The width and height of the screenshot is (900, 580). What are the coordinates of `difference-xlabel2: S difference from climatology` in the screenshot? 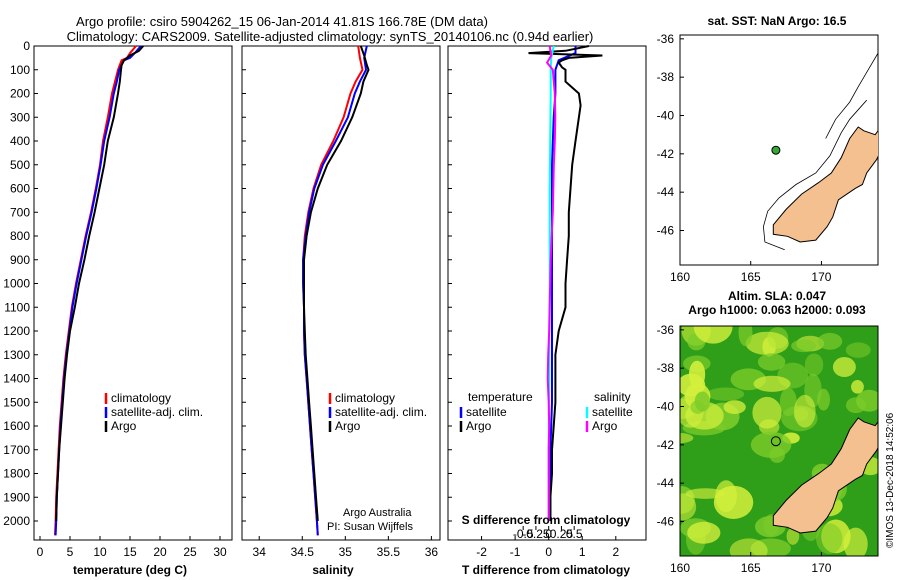 It's located at (546, 520).